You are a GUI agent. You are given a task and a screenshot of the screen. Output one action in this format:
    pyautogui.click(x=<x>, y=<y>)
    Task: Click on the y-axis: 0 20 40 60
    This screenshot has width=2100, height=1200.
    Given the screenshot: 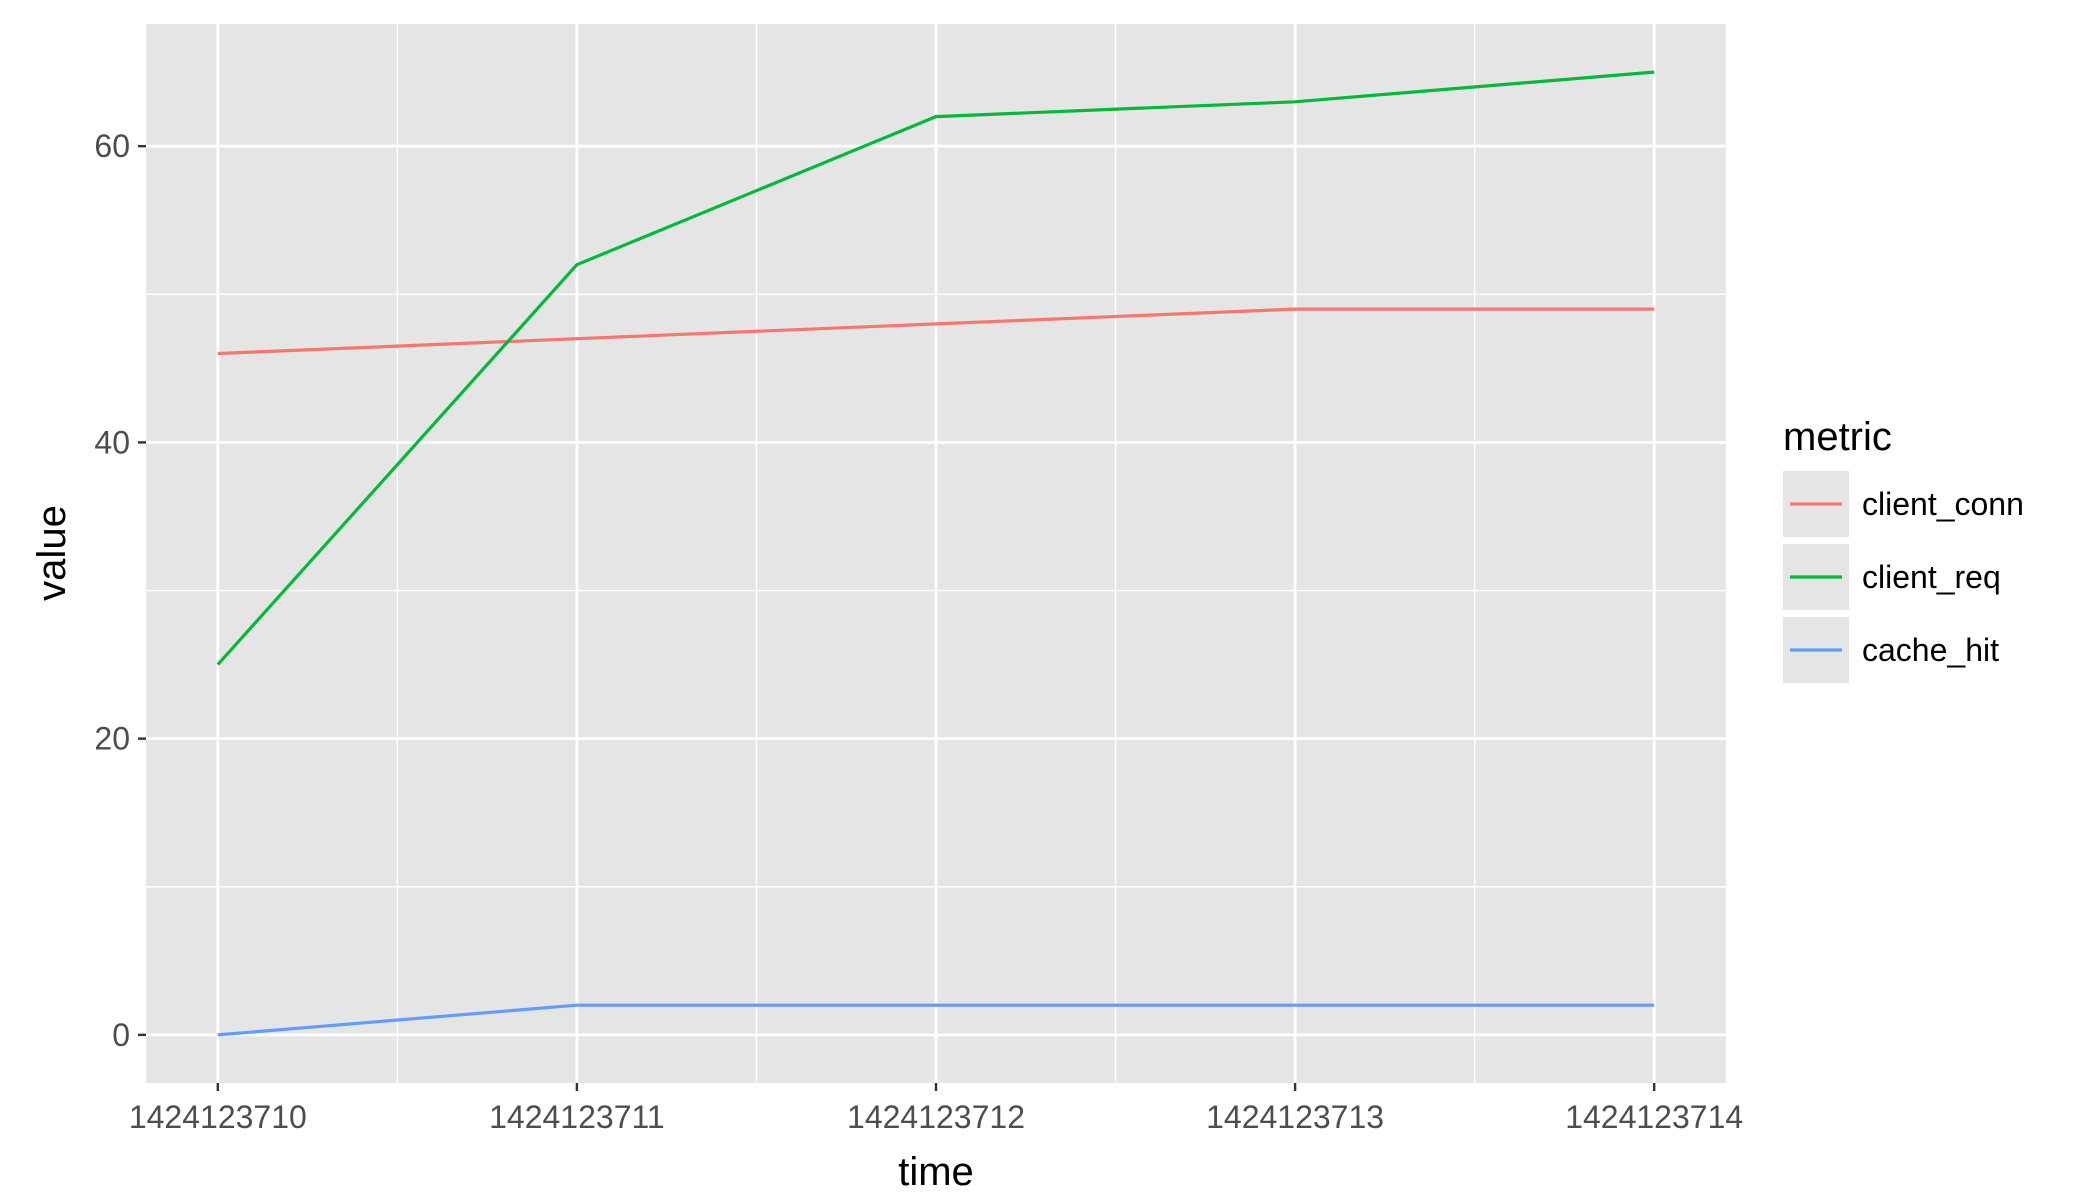 What is the action you would take?
    pyautogui.click(x=120, y=590)
    